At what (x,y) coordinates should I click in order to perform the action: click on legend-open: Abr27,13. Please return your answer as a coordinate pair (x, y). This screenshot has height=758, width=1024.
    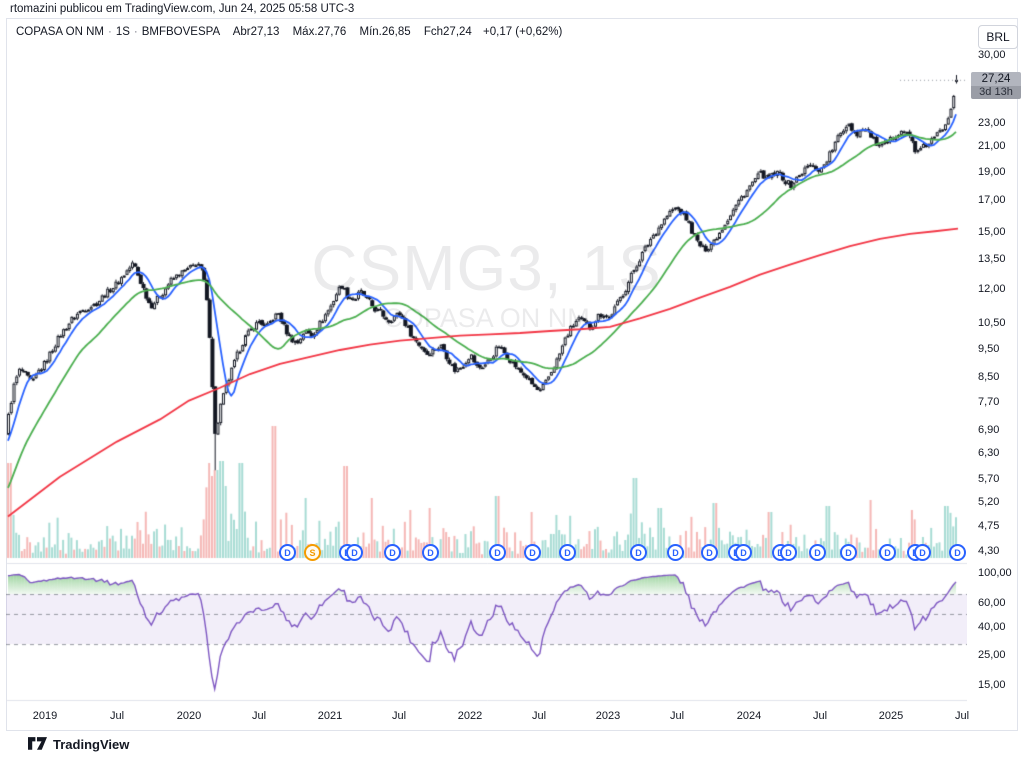
    Looking at the image, I should click on (256, 32).